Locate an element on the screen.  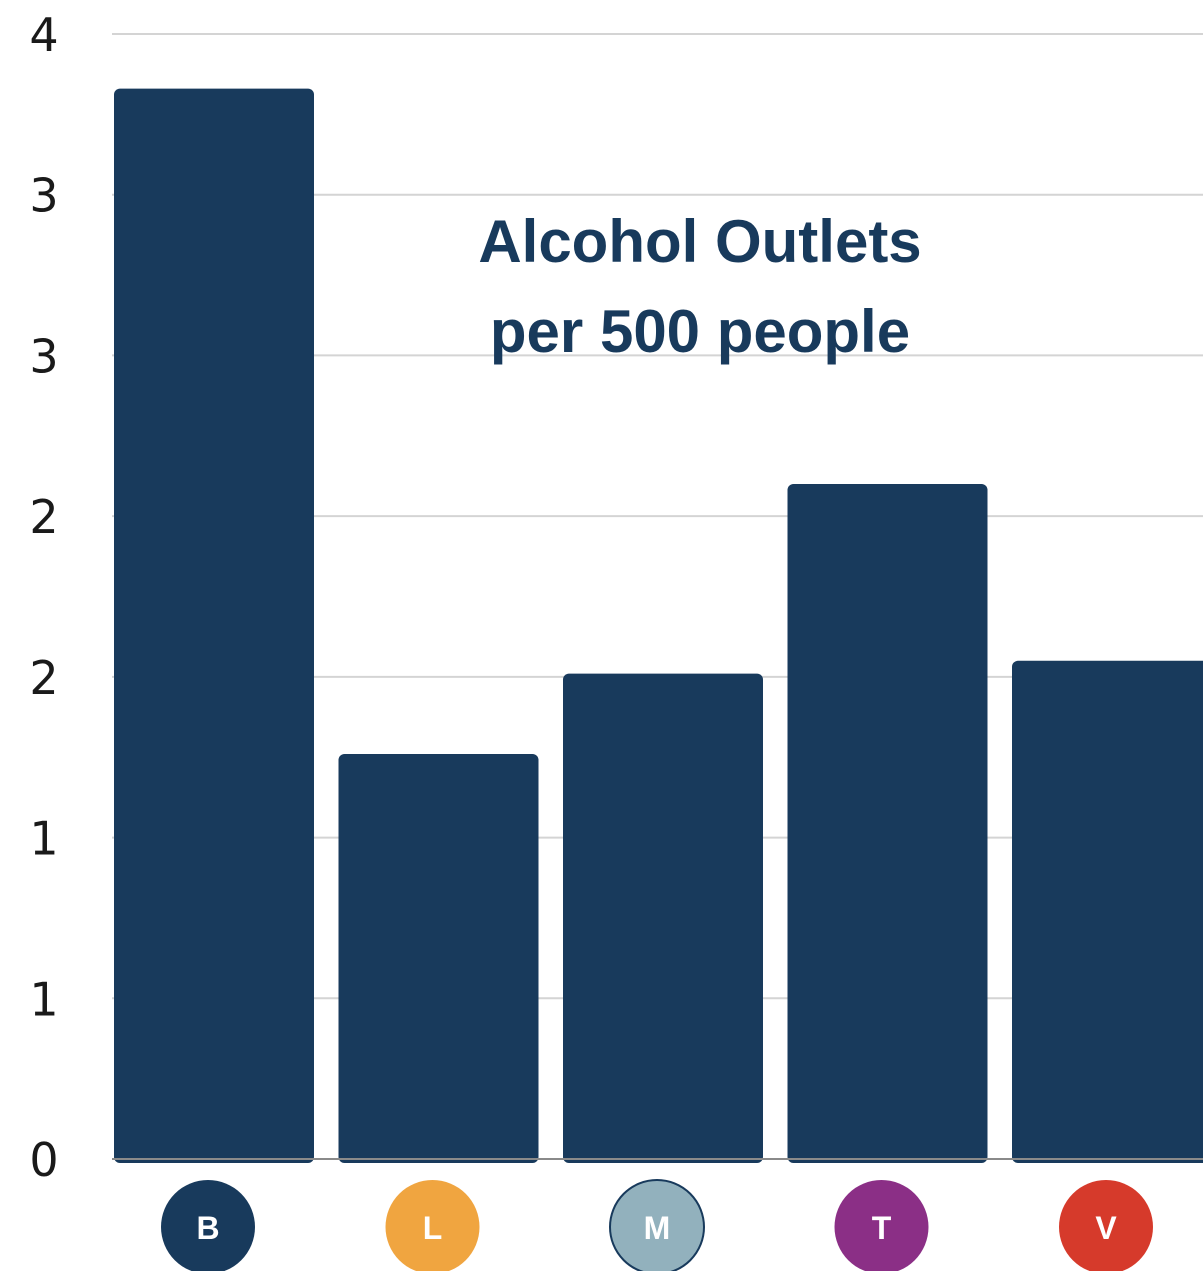
y-tick-label: 0 is located at coordinates (43, 1160).